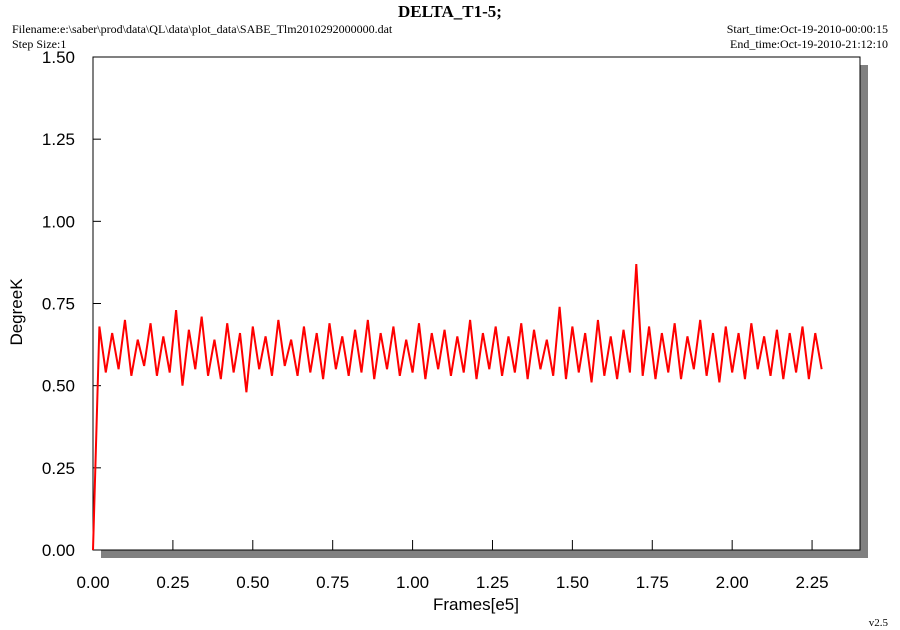 The width and height of the screenshot is (900, 630). What do you see at coordinates (332, 582) in the screenshot?
I see `x-tick-label: 0.75` at bounding box center [332, 582].